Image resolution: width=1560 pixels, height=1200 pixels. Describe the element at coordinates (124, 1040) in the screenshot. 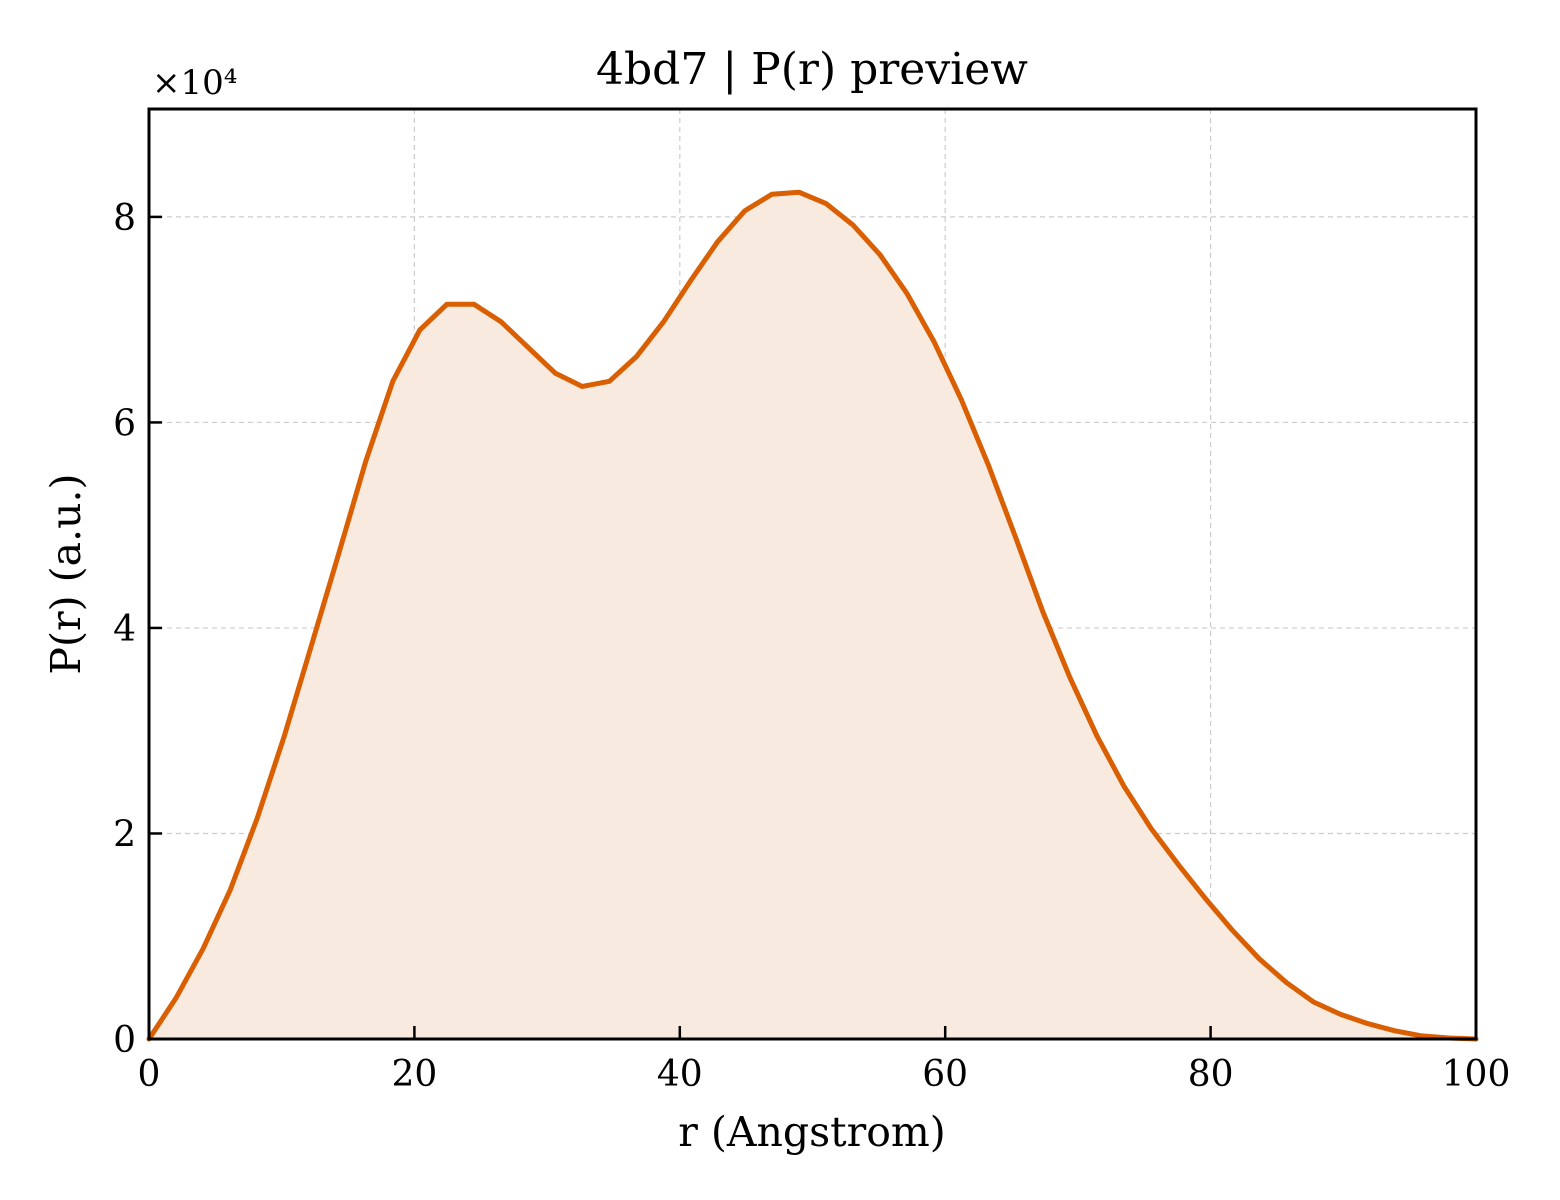

I see `y-tick-label: 0` at that location.